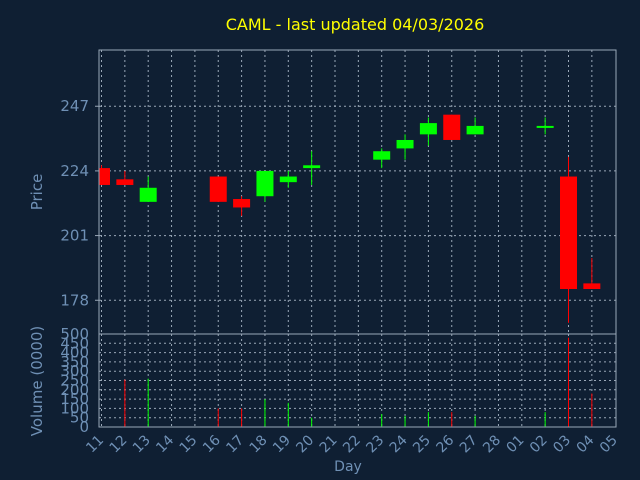 The image size is (640, 480). I want to click on price-y-ticks: 178 201 224 247, so click(79, 203).